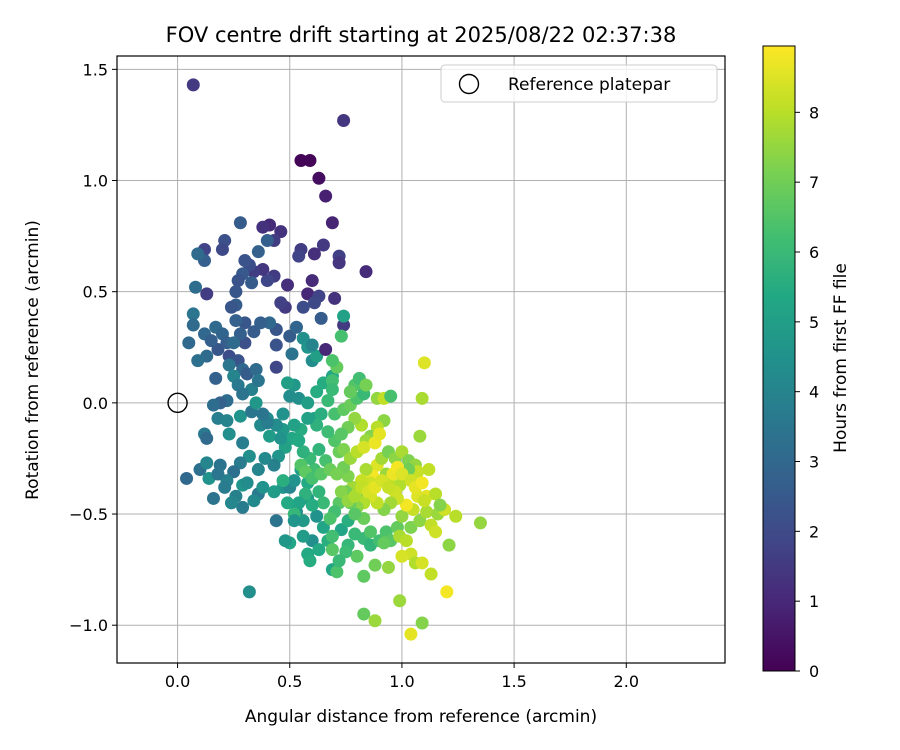 The image size is (900, 750). Describe the element at coordinates (579, 83) in the screenshot. I see `legend-box` at that location.